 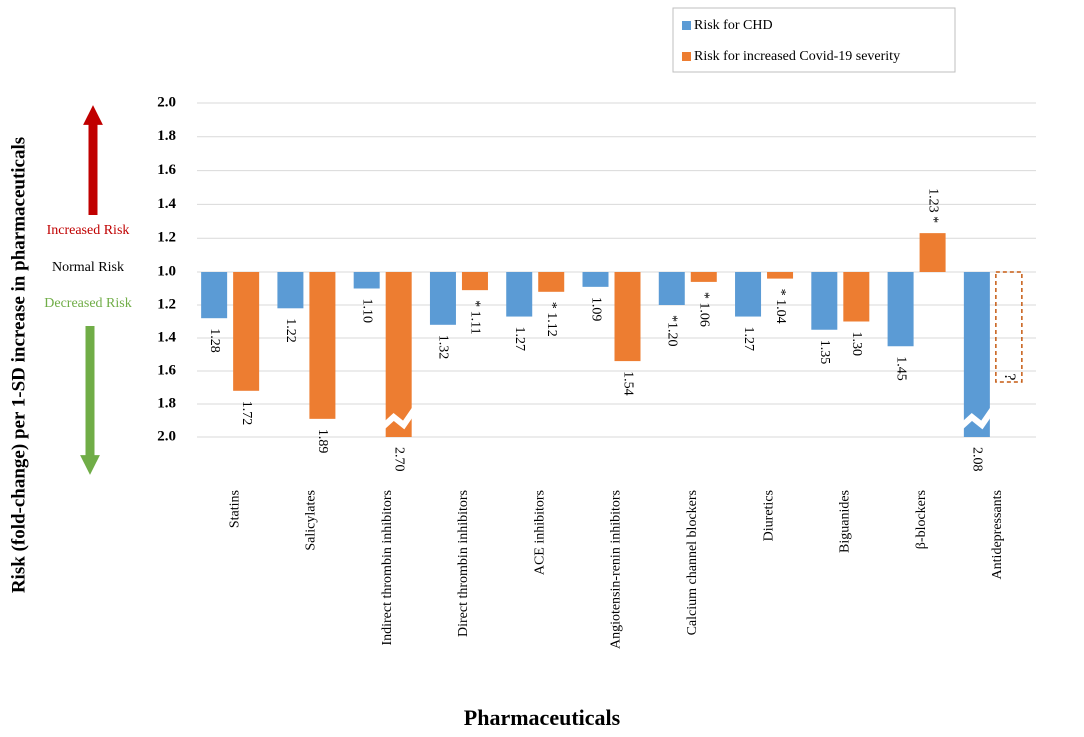 I want to click on value-label: 1.10, so click(x=366, y=311).